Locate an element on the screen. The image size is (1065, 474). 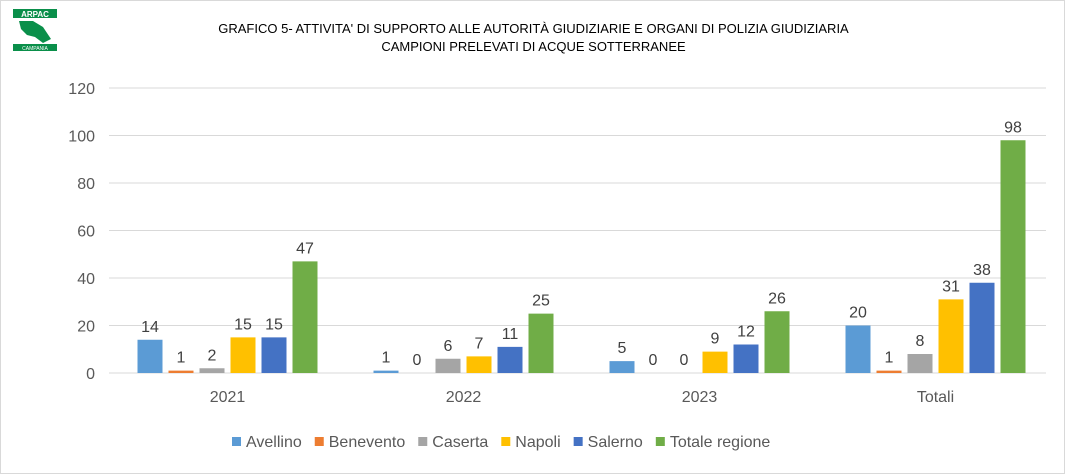
arpac-logo: ARPAC CAMPANIA is located at coordinates (35, 32).